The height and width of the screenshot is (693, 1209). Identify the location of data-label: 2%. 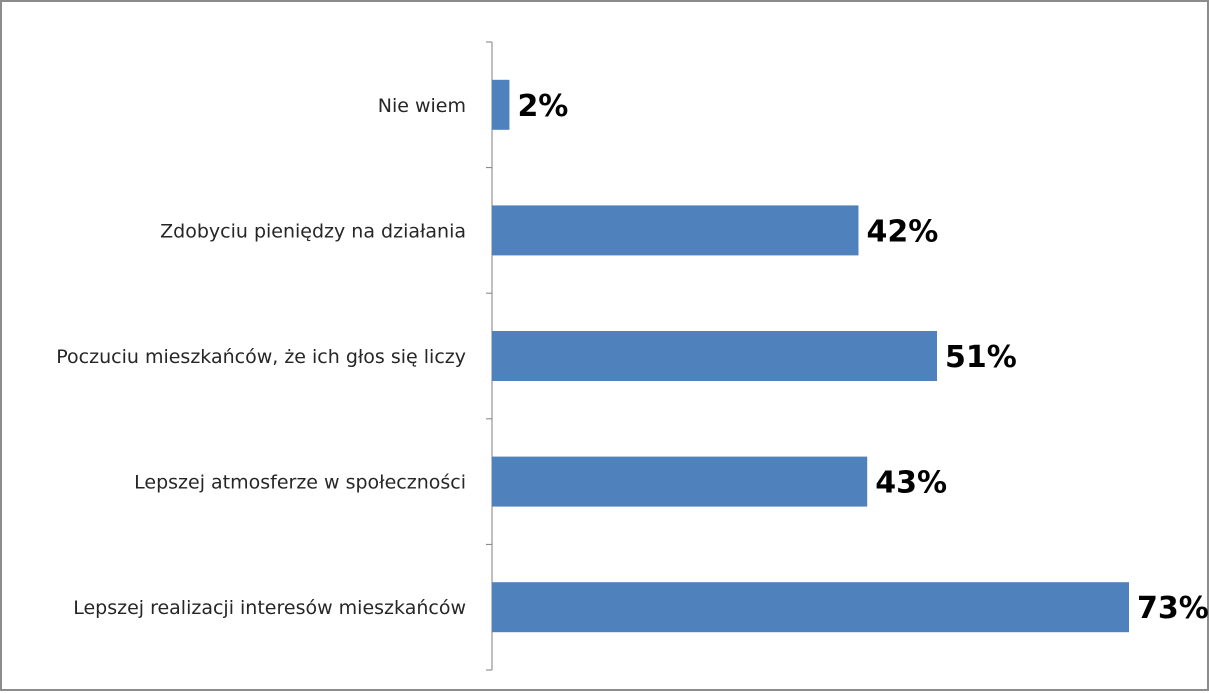
(542, 106).